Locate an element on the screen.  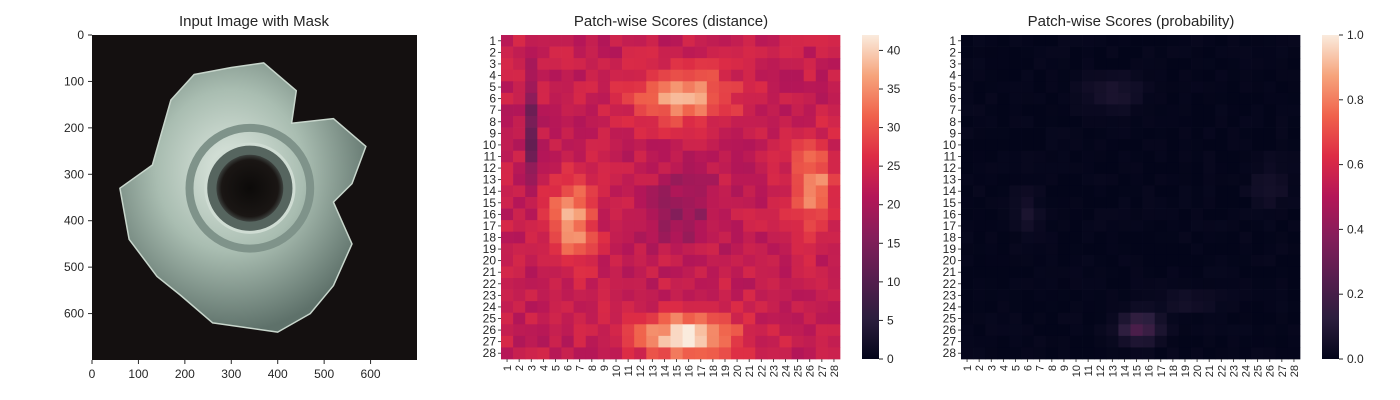
x-tick-label: 12 is located at coordinates (1101, 371).